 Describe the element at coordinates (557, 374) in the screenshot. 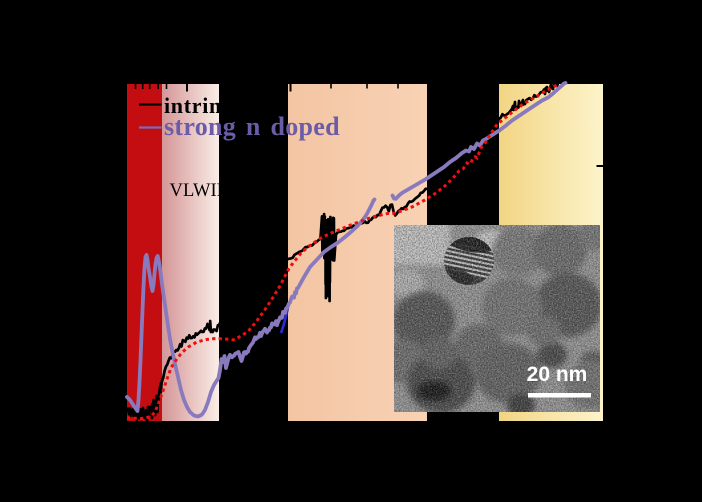

I see `svg-text: 20 nm` at that location.